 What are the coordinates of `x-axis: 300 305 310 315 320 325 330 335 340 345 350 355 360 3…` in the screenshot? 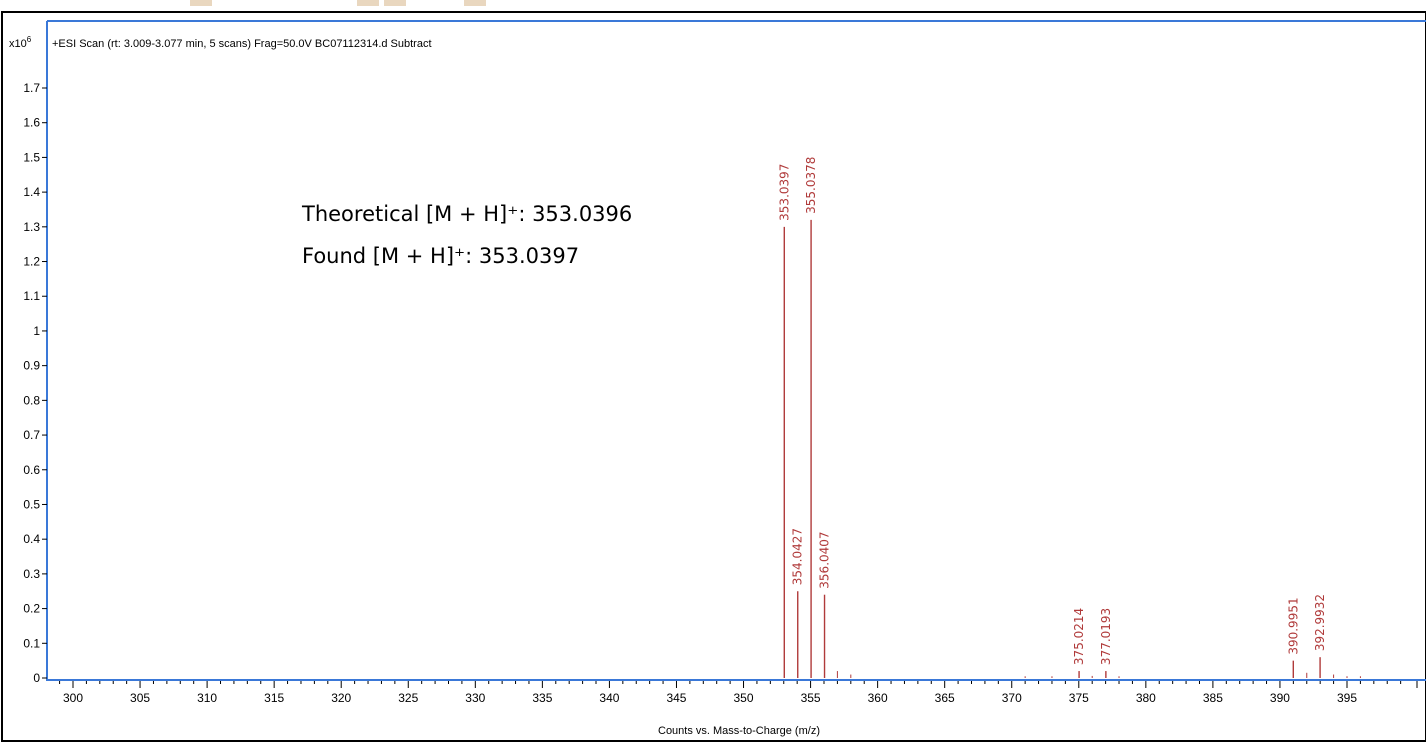 It's located at (738, 693).